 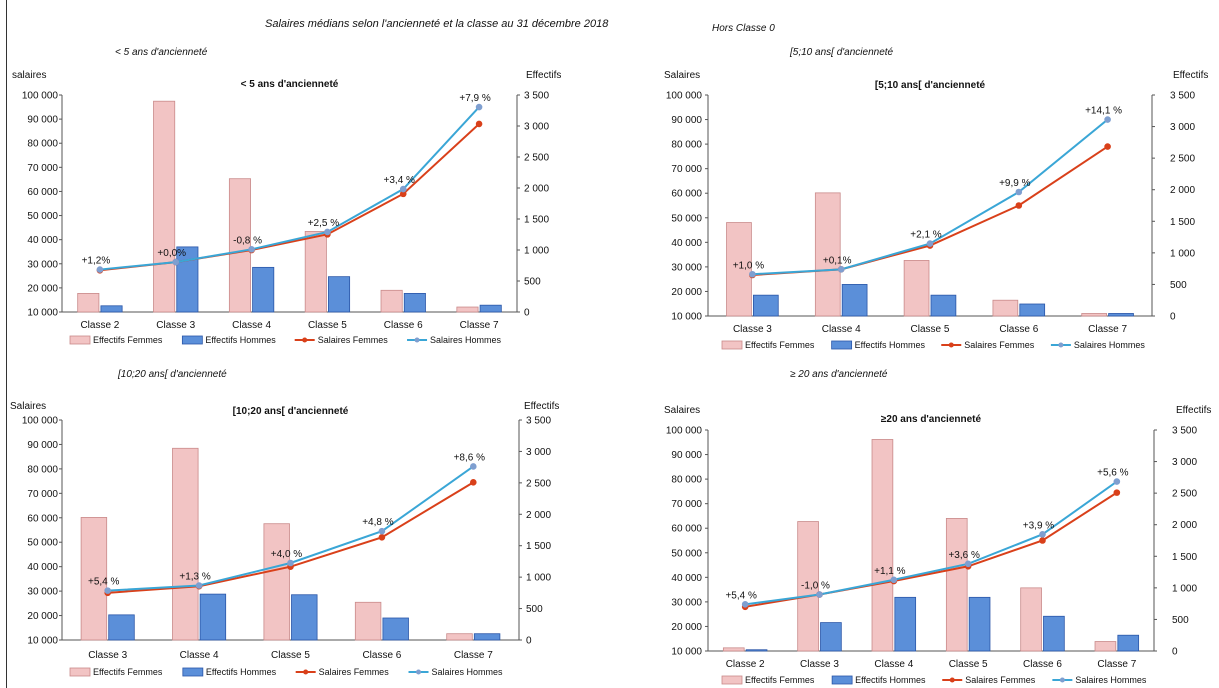 I want to click on left-tick-label: 50 000, so click(x=686, y=553).